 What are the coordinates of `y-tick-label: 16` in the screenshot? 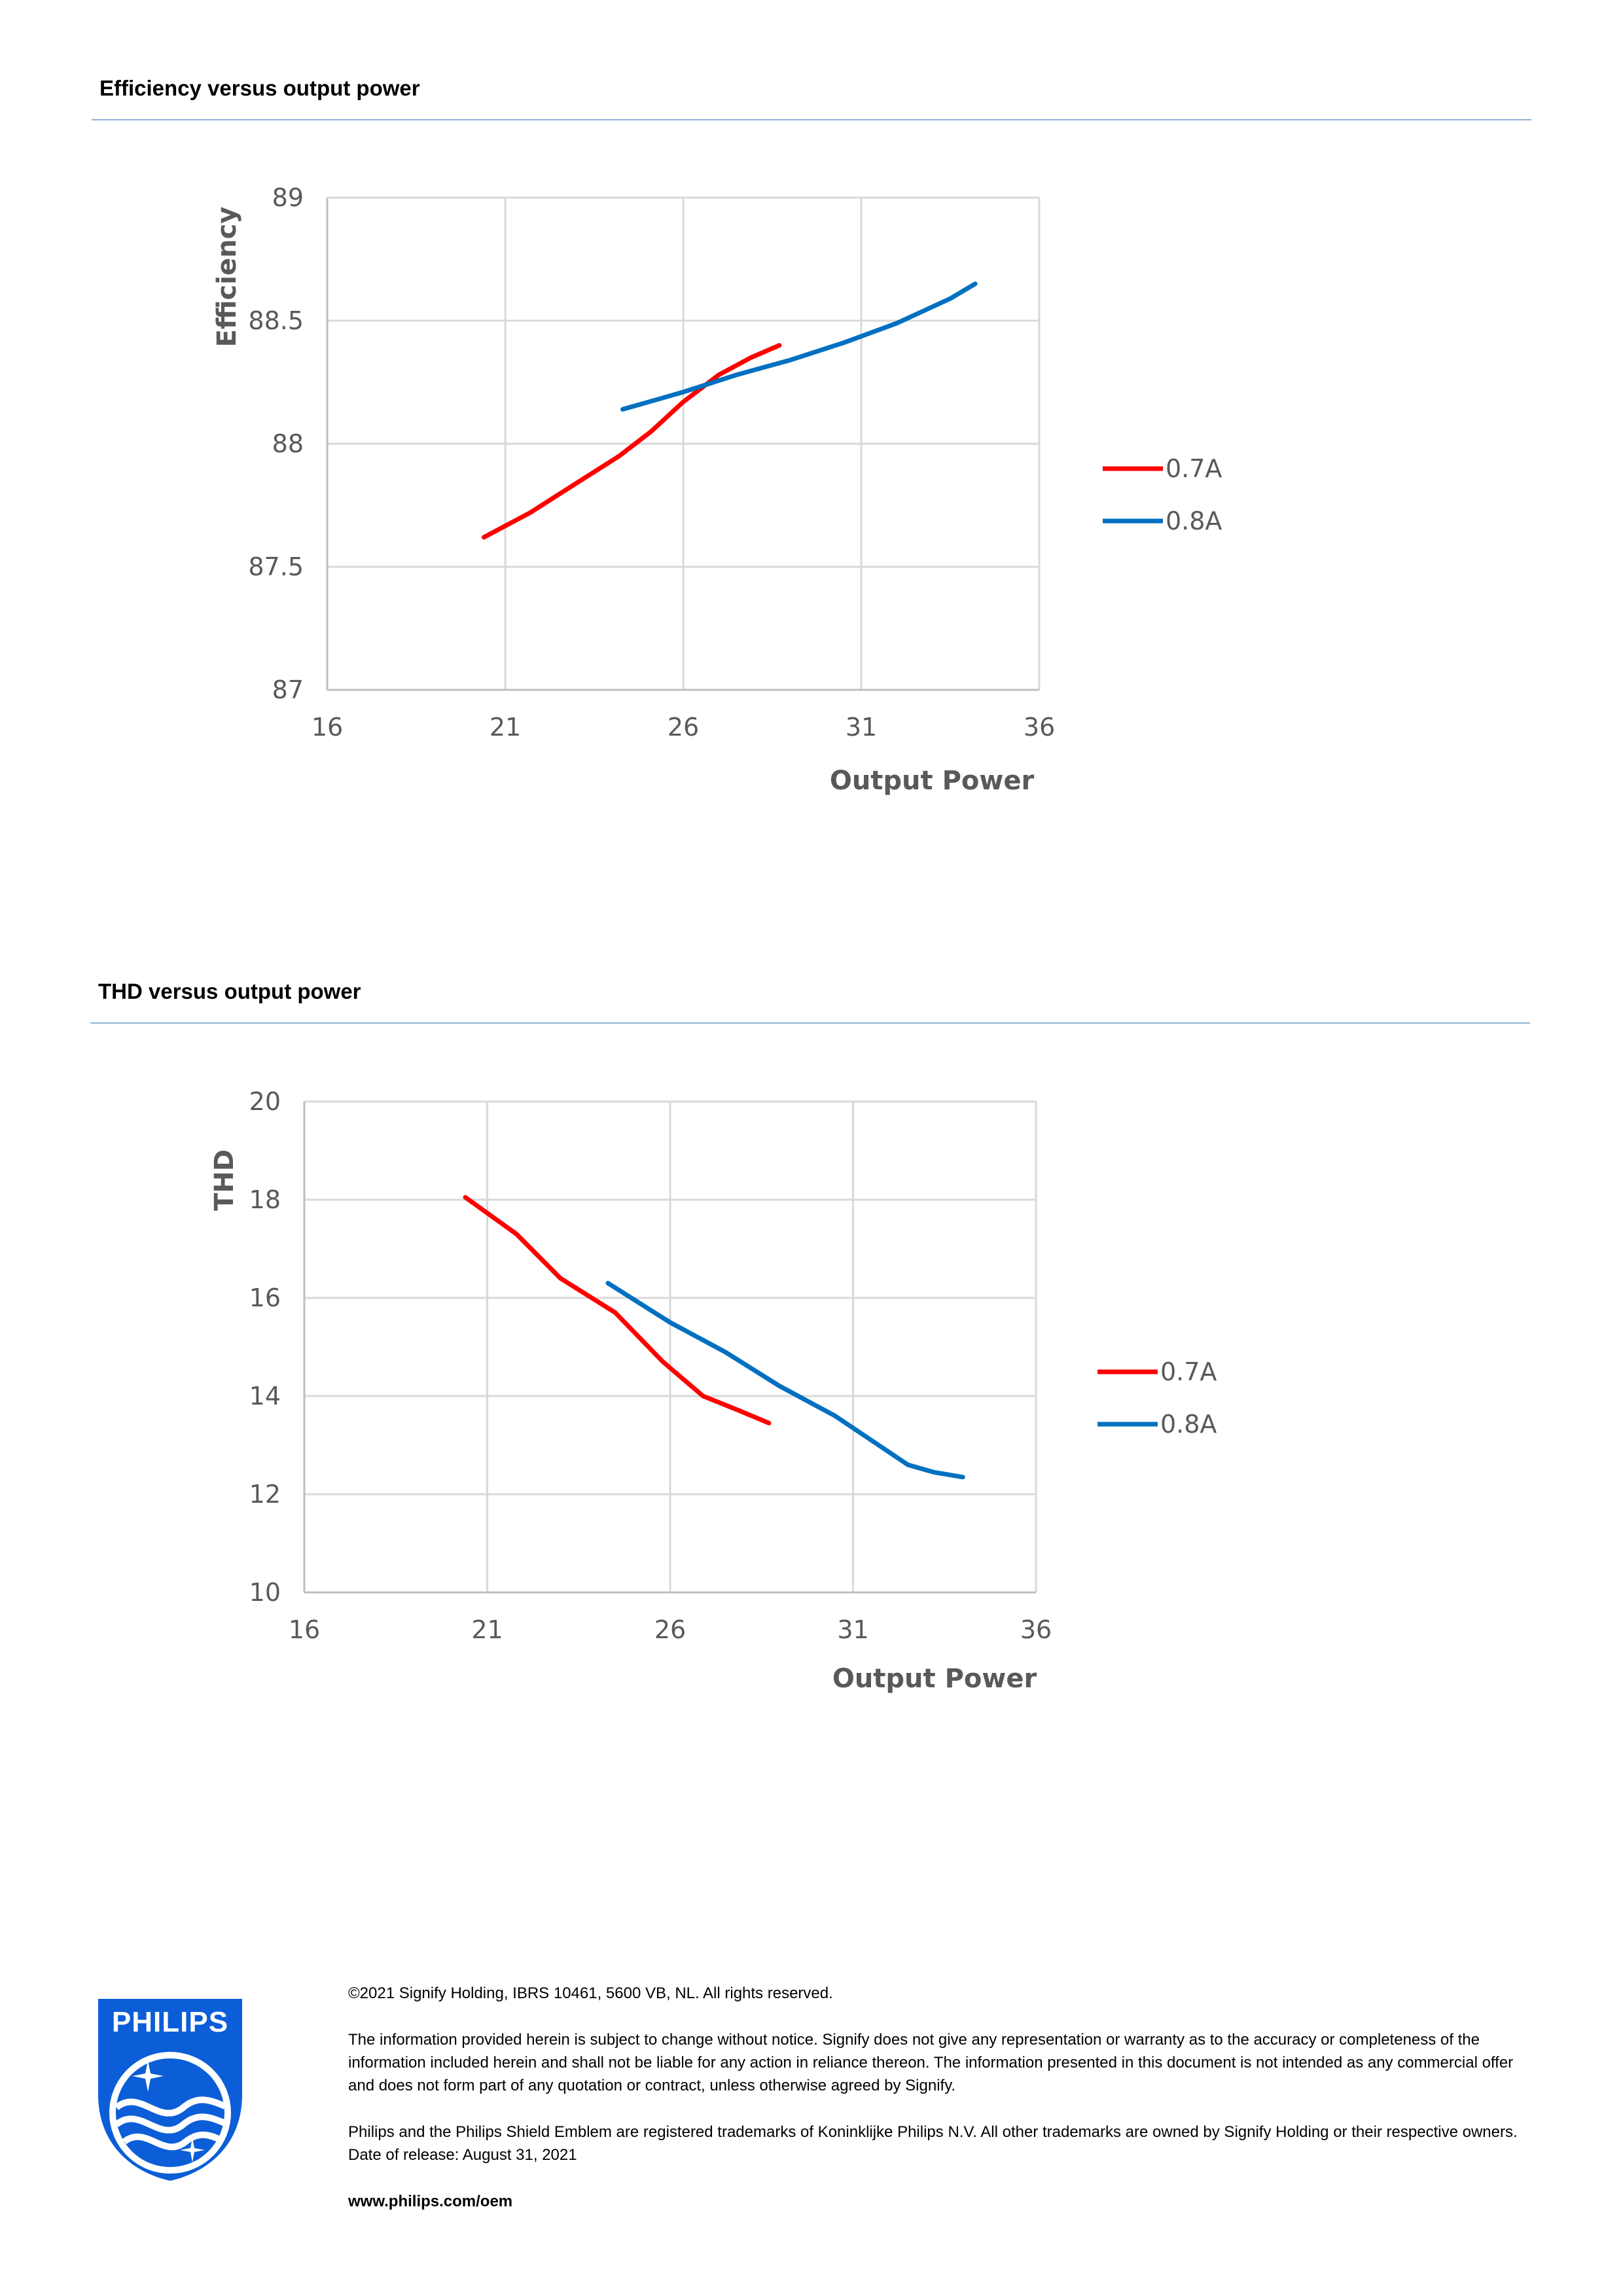 It's located at (265, 1297).